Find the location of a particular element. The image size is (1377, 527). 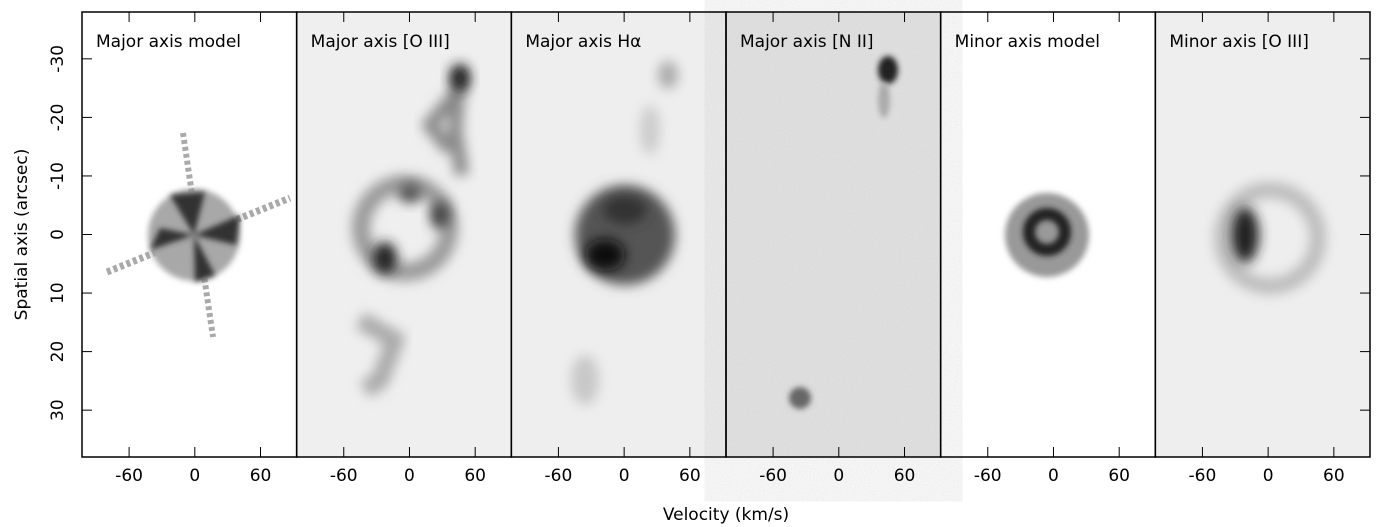

noise-texture is located at coordinates (833, 234).